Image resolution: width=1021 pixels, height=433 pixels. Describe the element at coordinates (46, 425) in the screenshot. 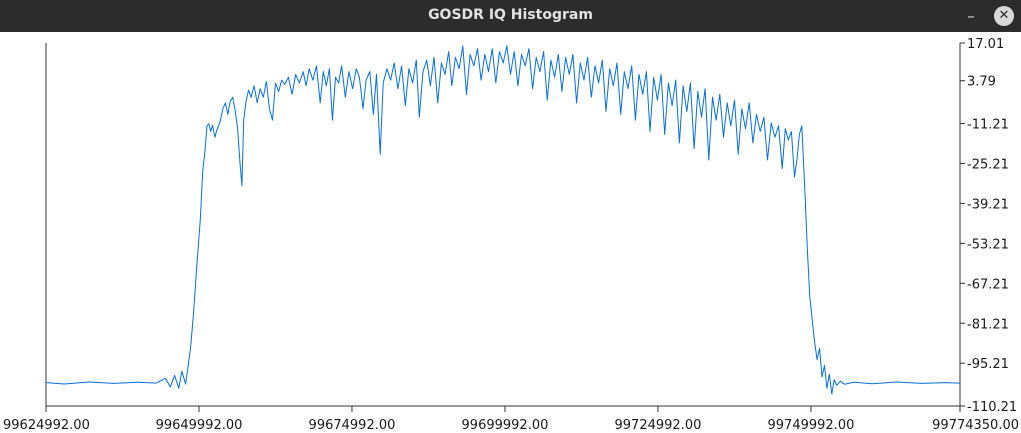

I see `x-tick-label: 99624992.00` at that location.